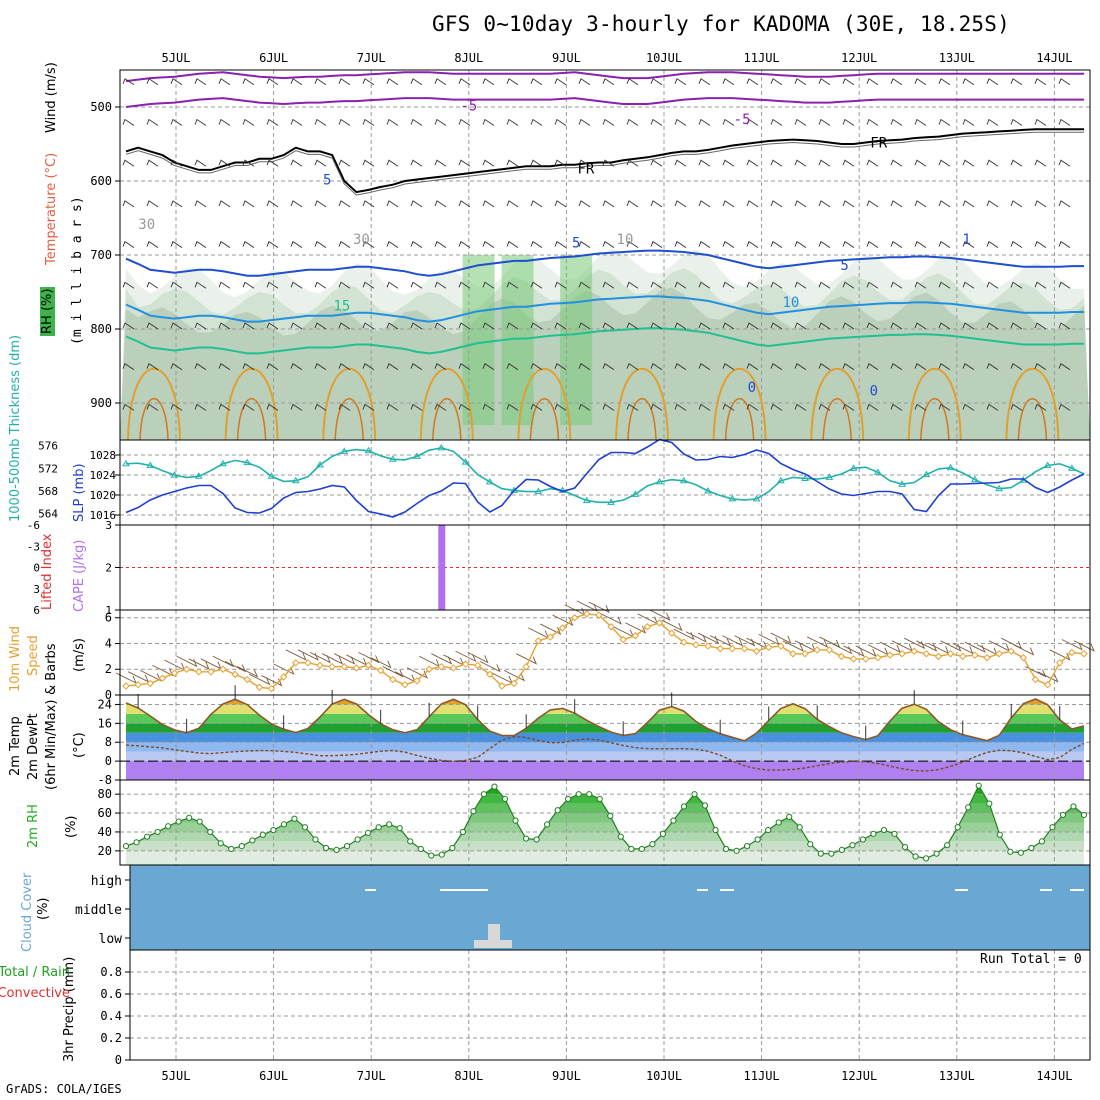 The image size is (1100, 1100). I want to click on upper-air-tick-label: 600, so click(101, 181).